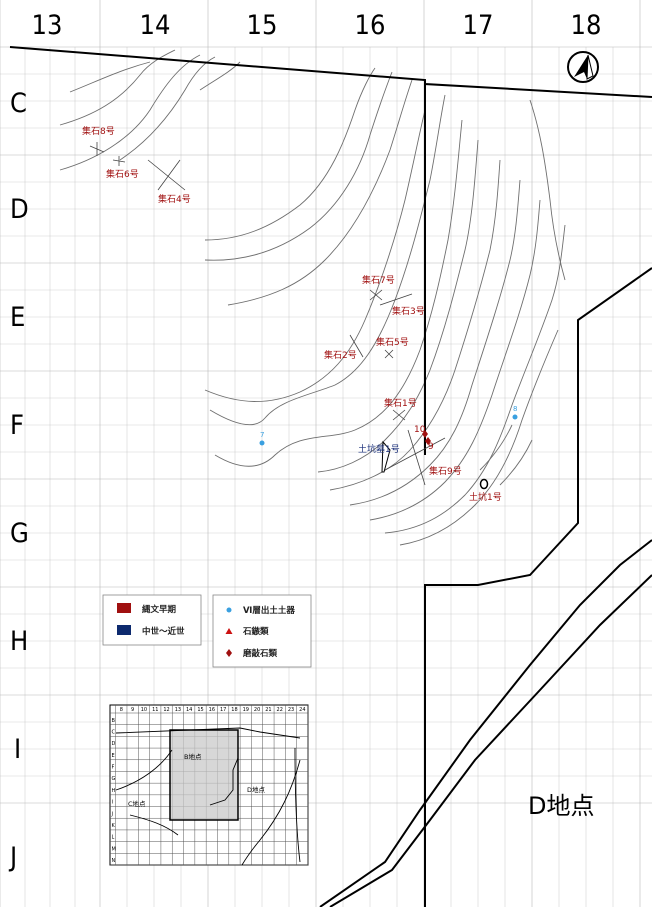 This screenshot has height=907, width=652. What do you see at coordinates (121, 710) in the screenshot?
I see `inset-column-label: 8` at bounding box center [121, 710].